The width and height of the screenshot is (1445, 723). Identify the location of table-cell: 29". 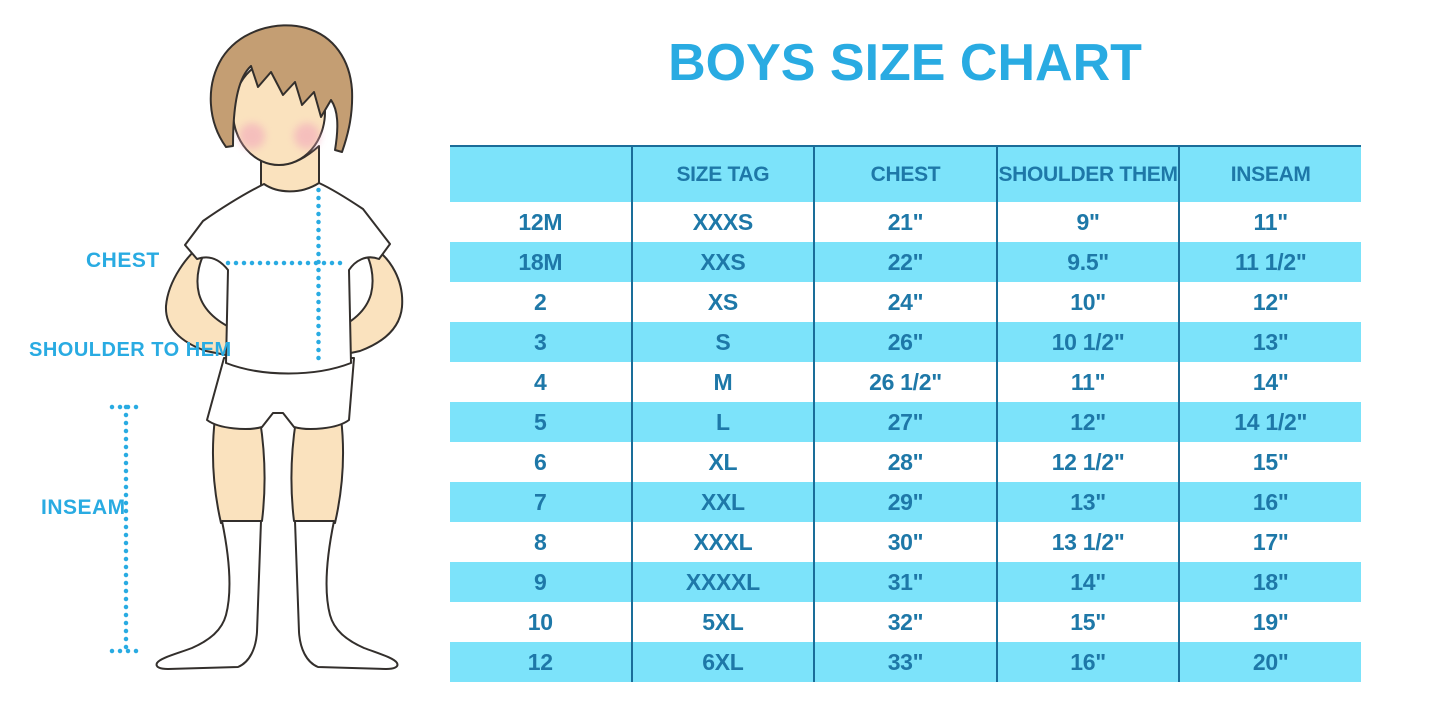
(905, 502).